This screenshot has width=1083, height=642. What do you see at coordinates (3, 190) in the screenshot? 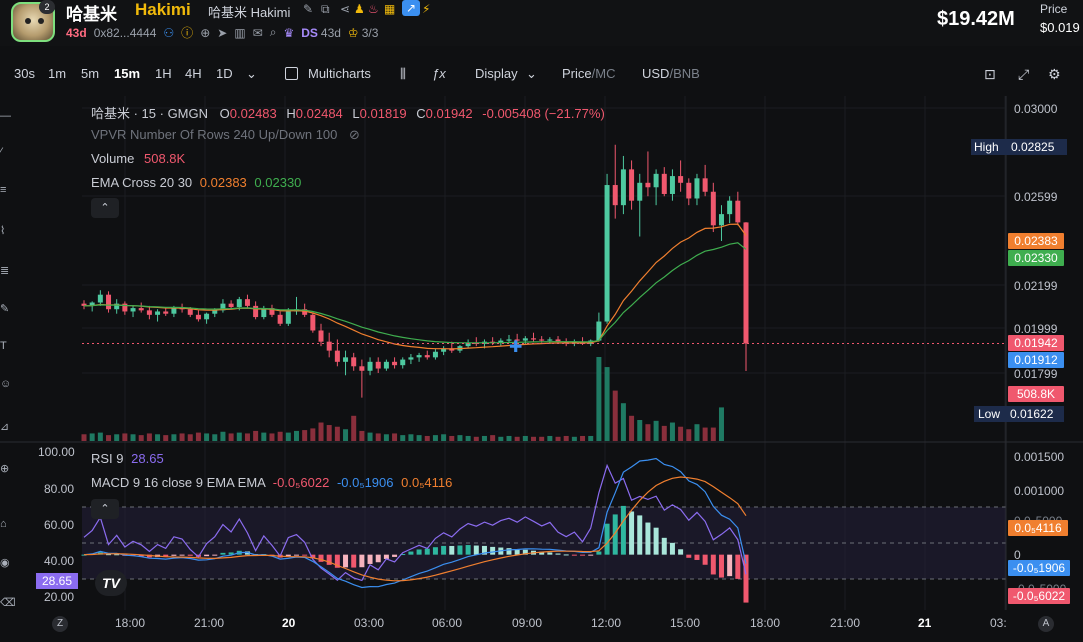
I see `fib-tool-icon: ≡` at bounding box center [3, 190].